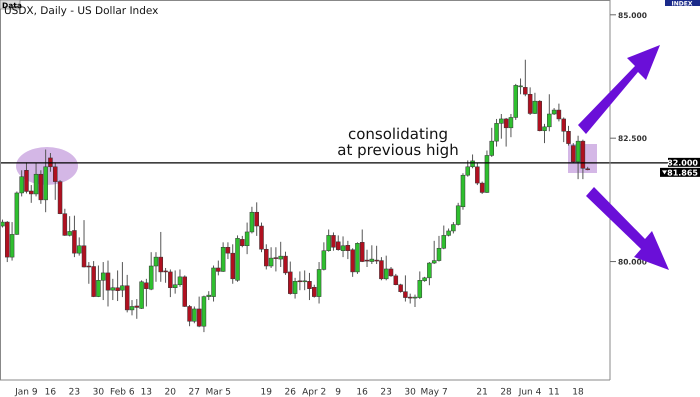  What do you see at coordinates (194, 392) in the screenshot?
I see `x-tick-label: 27` at bounding box center [194, 392].